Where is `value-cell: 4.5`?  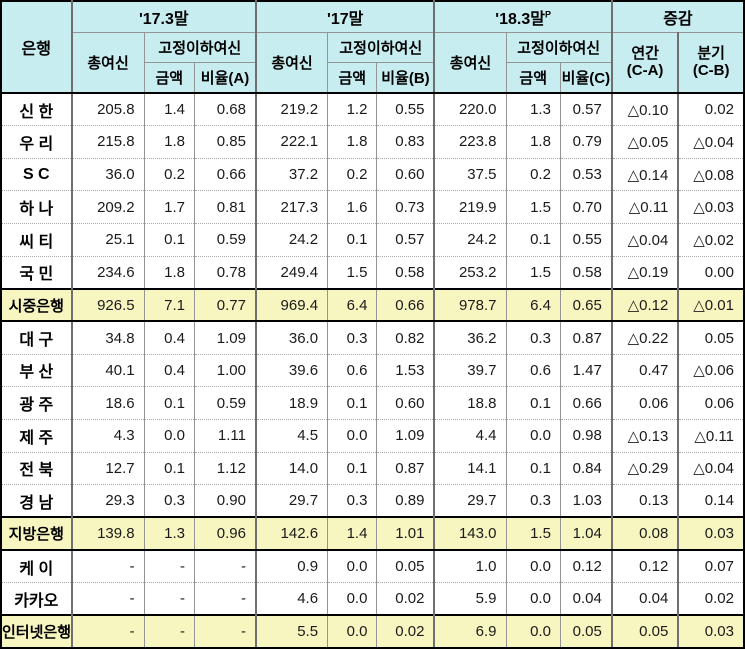
value-cell: 4.5 is located at coordinates (292, 435).